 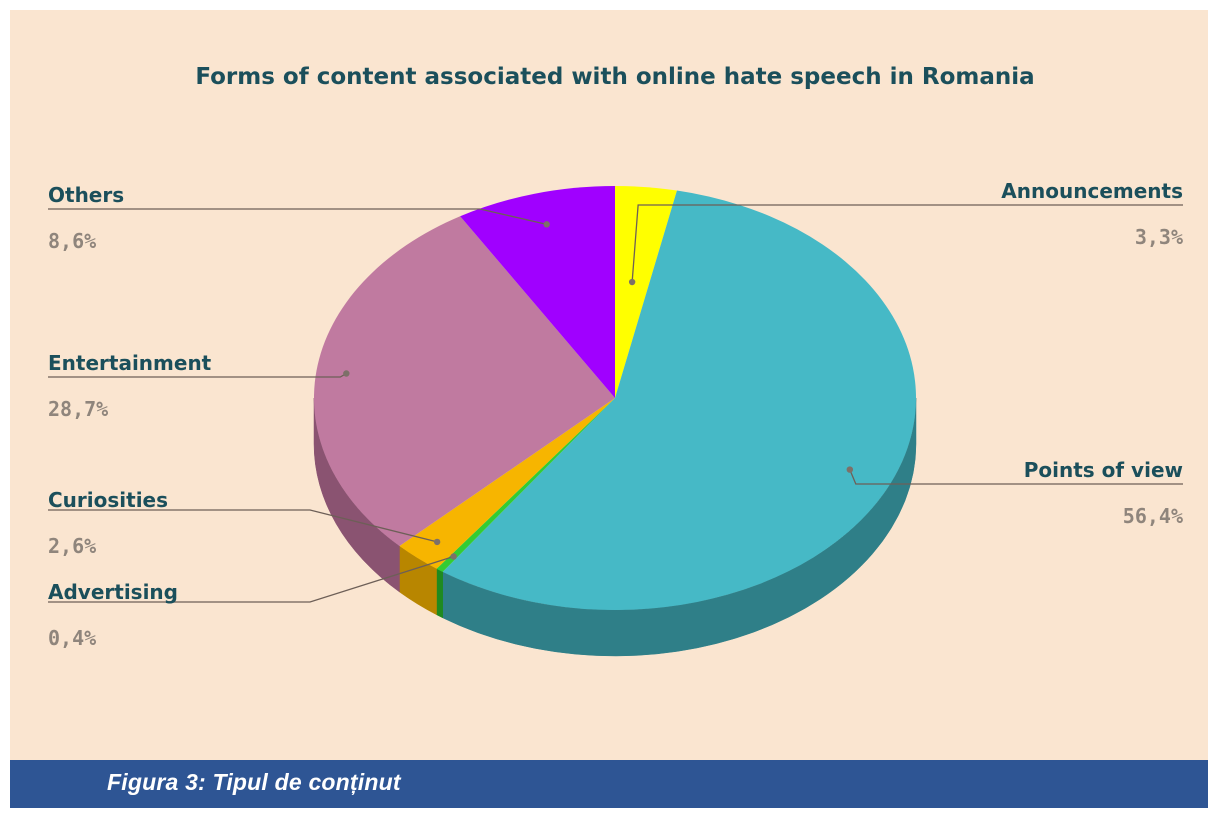 I want to click on slice-value-label: 8,6%, so click(x=72, y=241).